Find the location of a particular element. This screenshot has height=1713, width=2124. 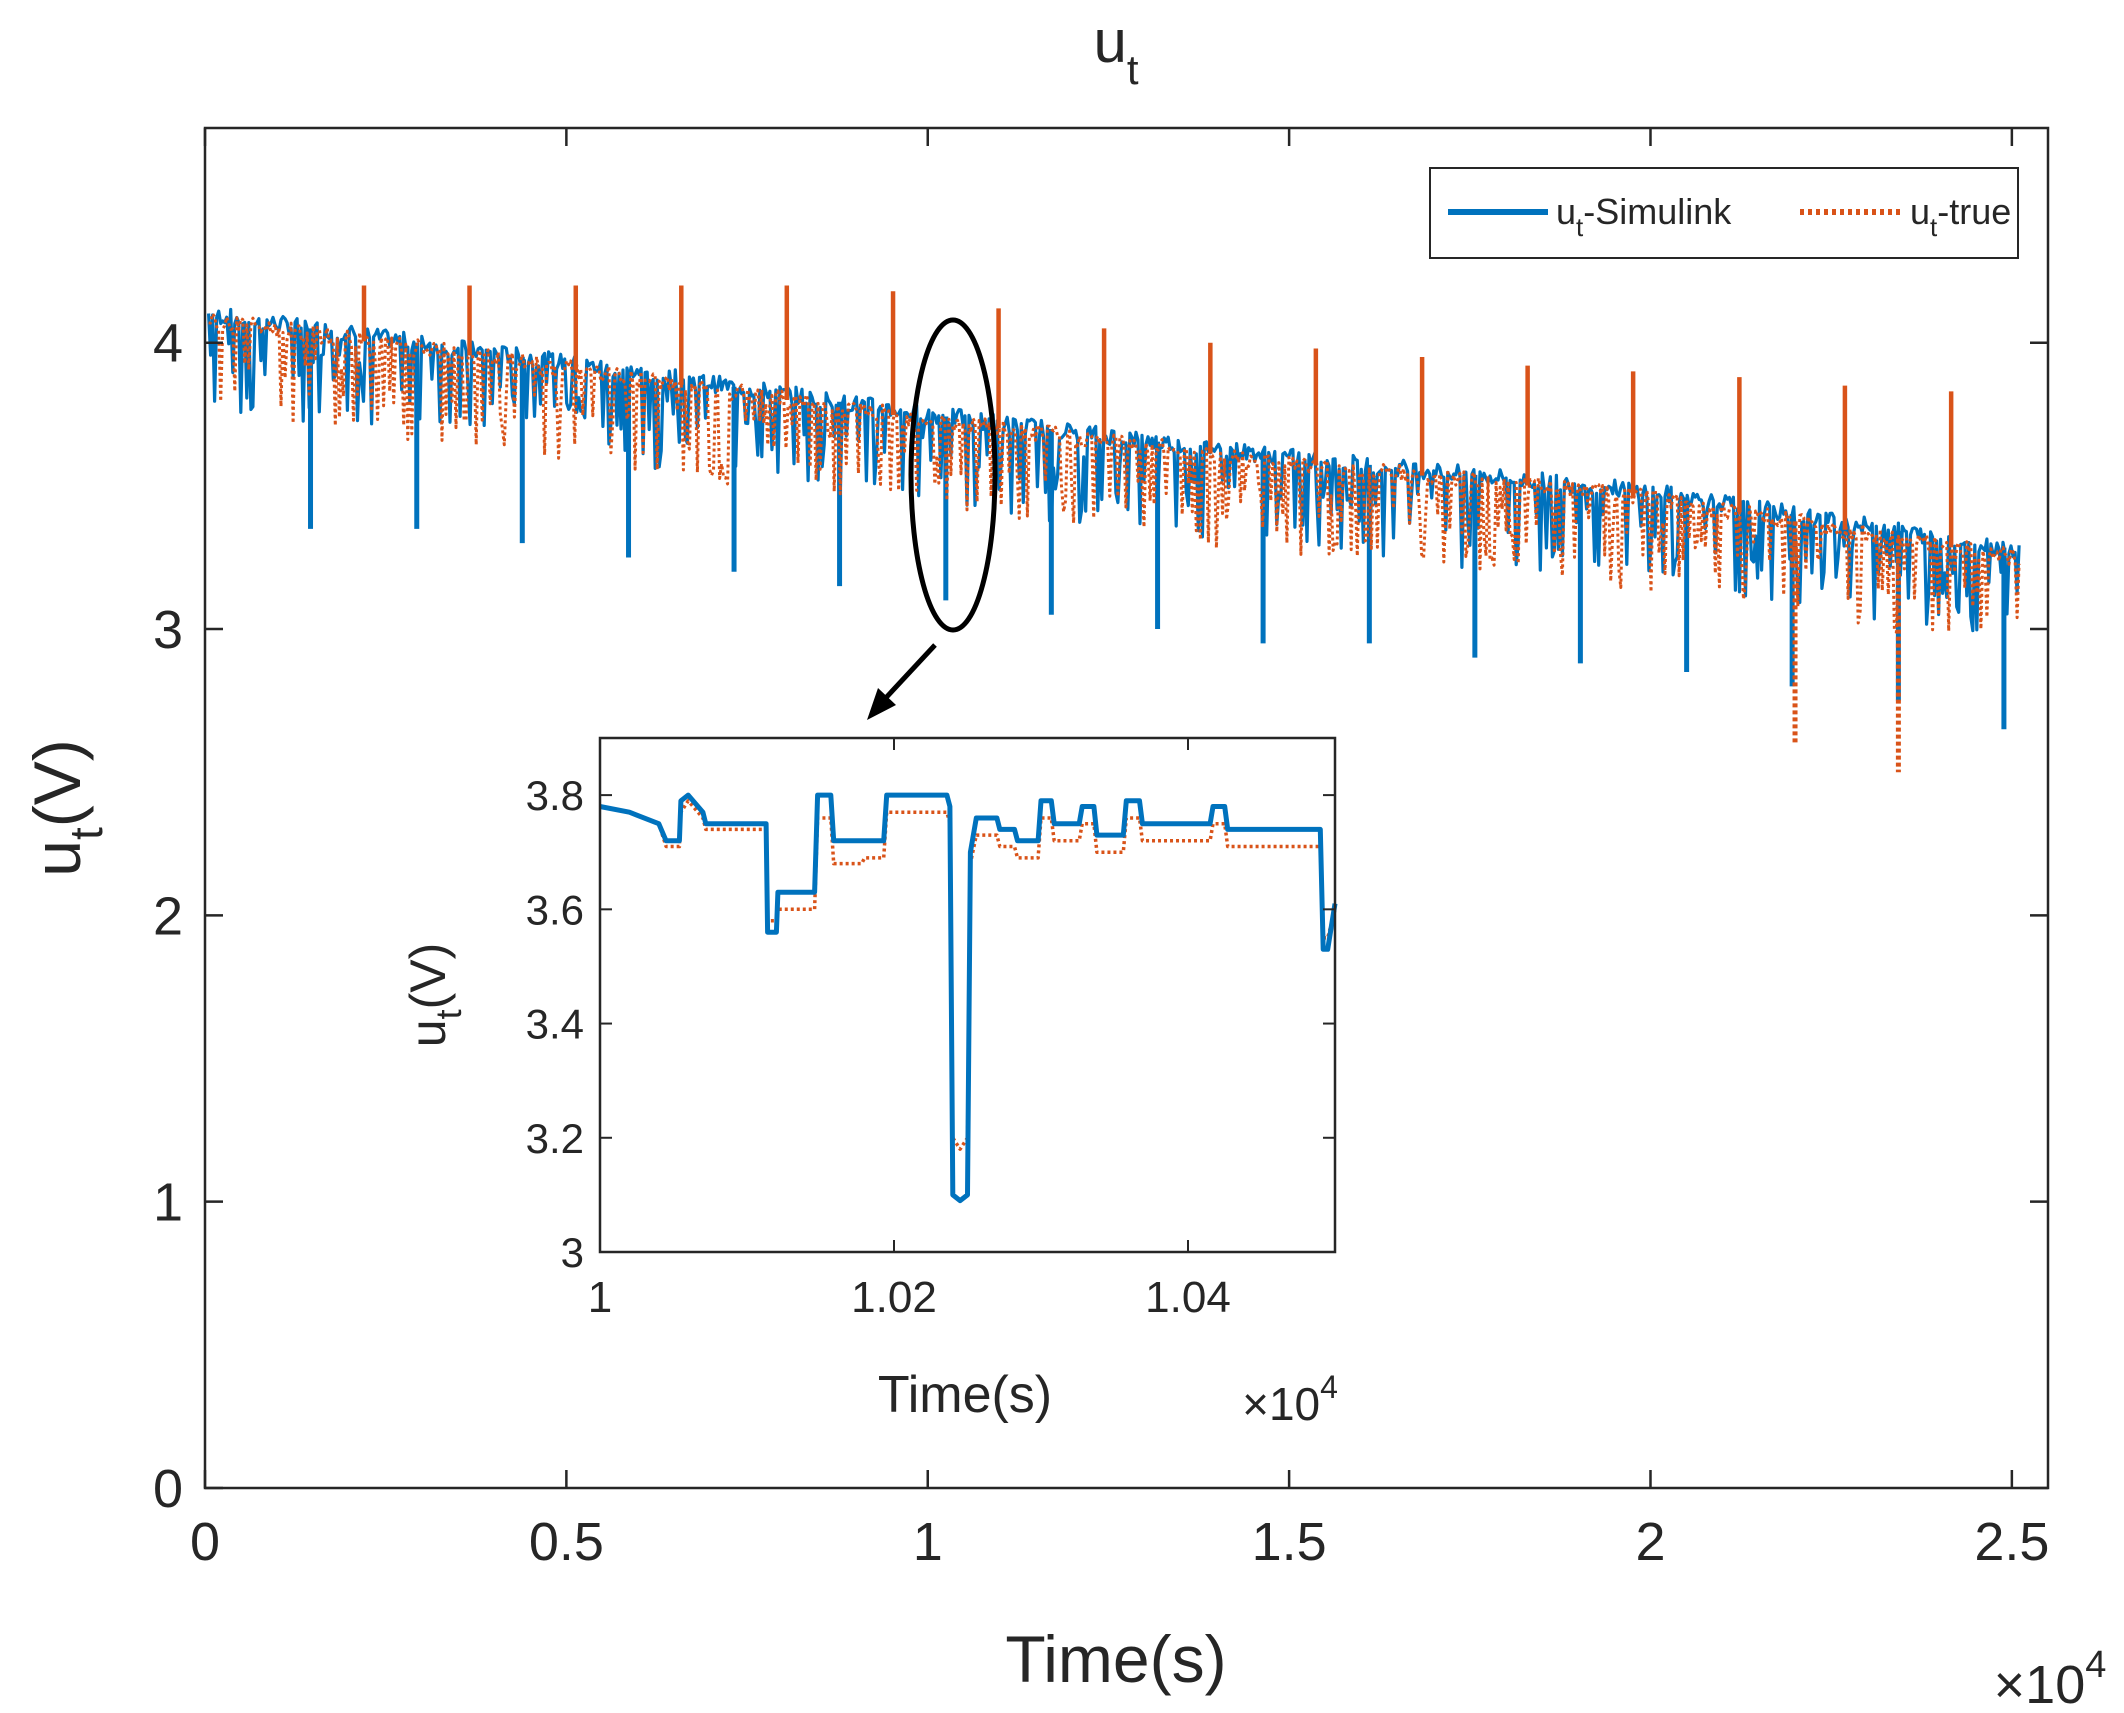

legend-simulink-sub: t is located at coordinates (1580, 227).